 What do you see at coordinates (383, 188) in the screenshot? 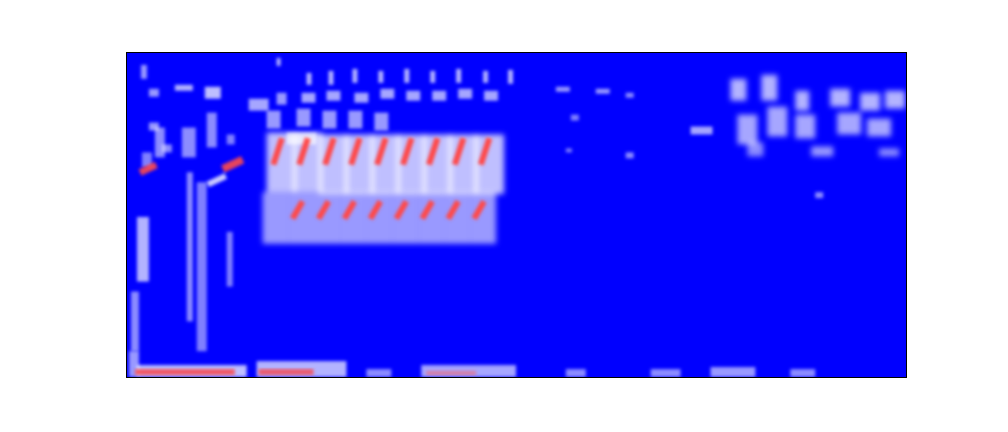
I see `chirp-train-white` at bounding box center [383, 188].